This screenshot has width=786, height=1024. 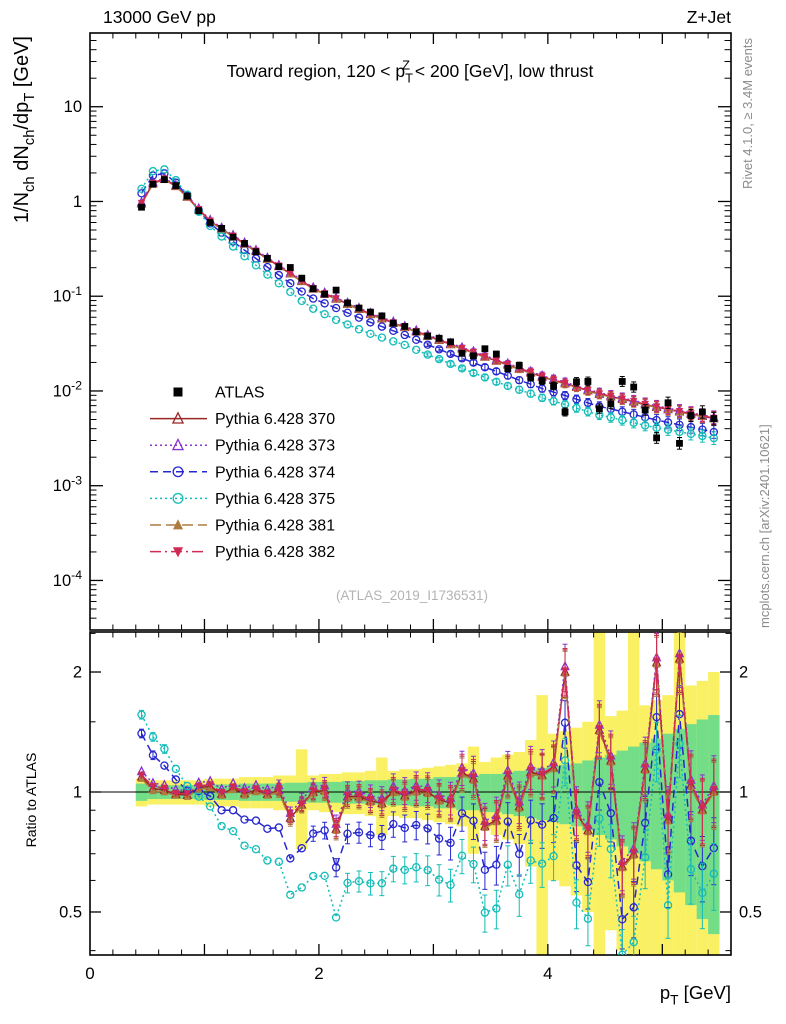 What do you see at coordinates (750, 912) in the screenshot?
I see `ratio-tick-label-right: 0.5` at bounding box center [750, 912].